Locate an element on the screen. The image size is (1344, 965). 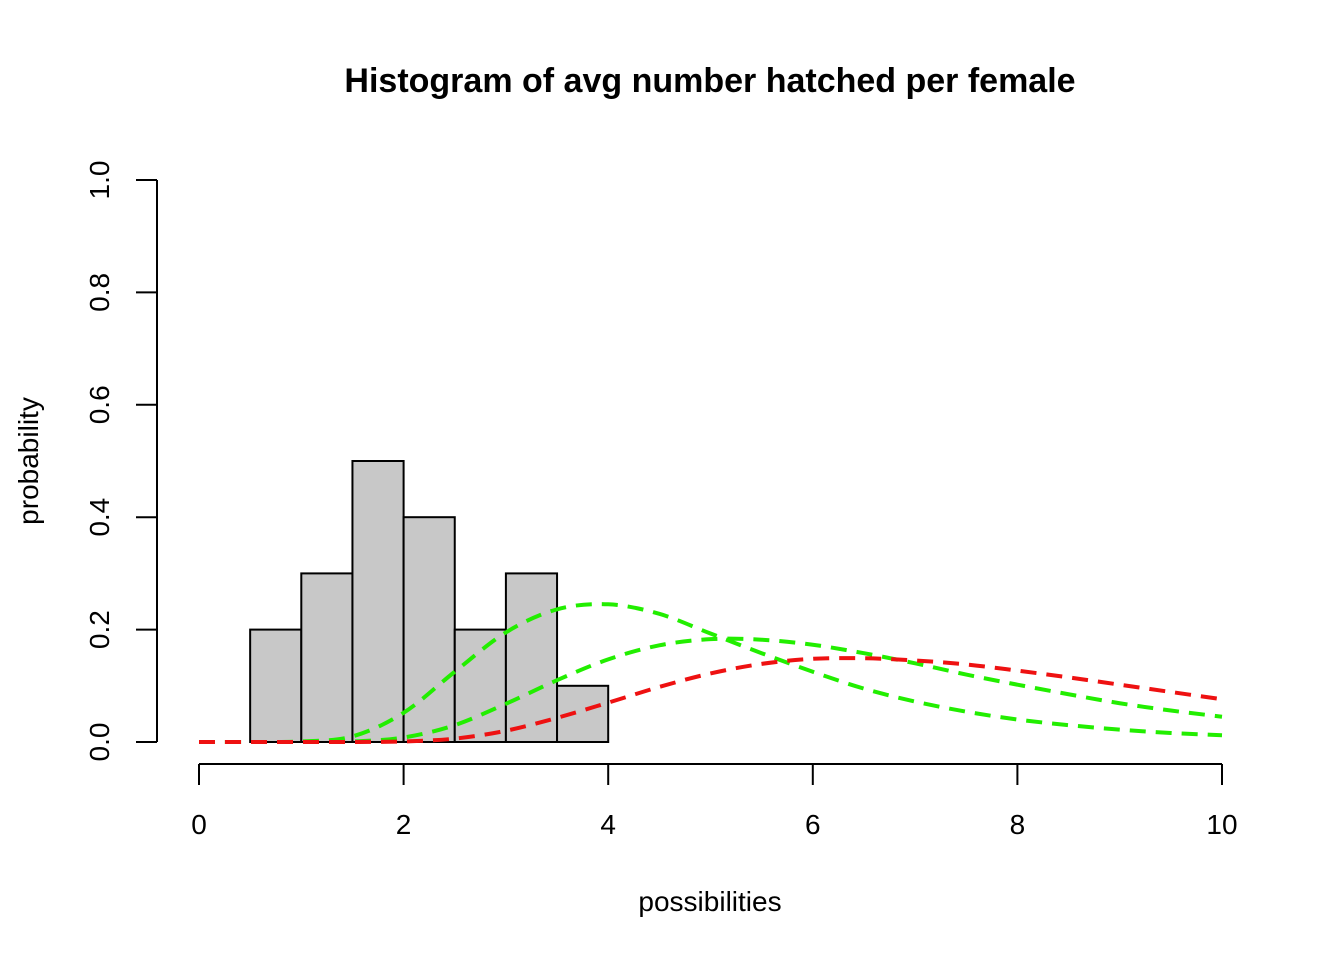
y-tick-label-6: 1.0 is located at coordinates (99, 180).